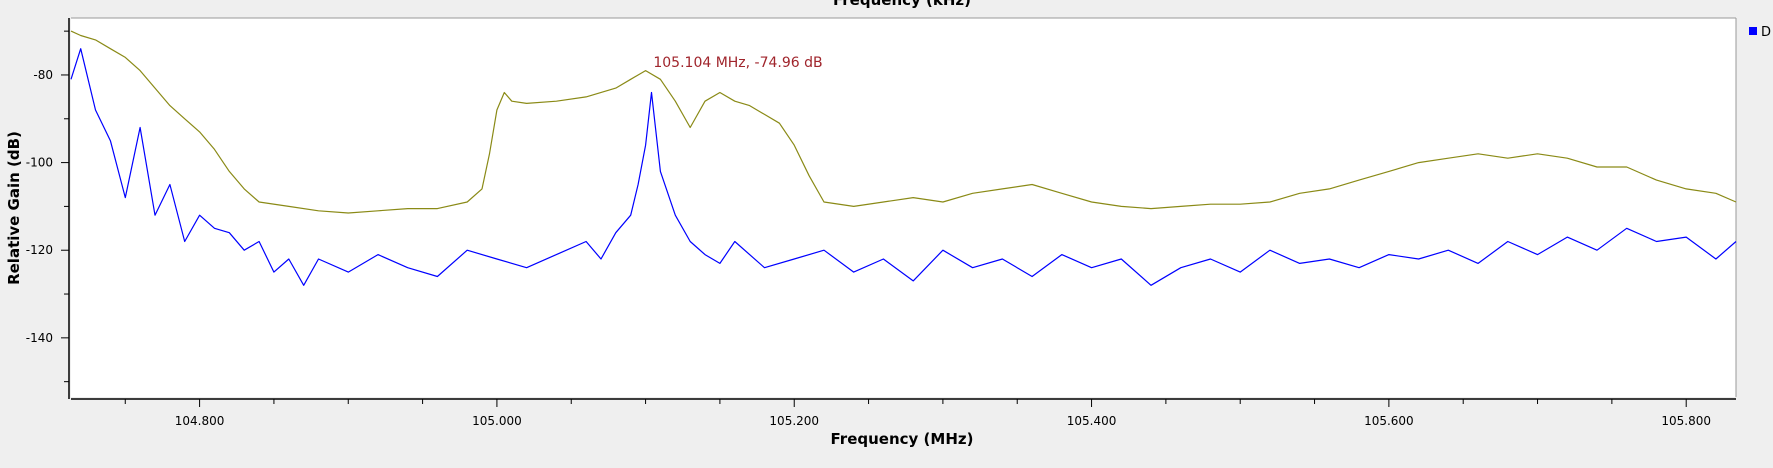 Image resolution: width=1773 pixels, height=468 pixels. I want to click on y-tick-label: -120, so click(39, 250).